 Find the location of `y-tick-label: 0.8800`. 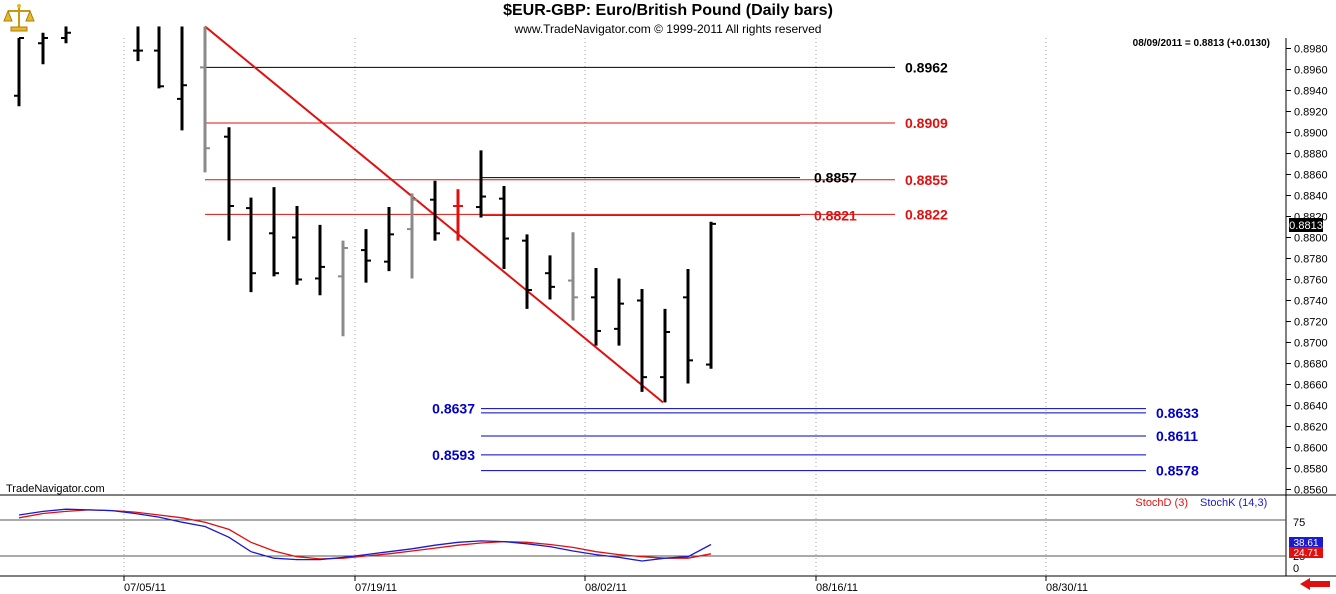

y-tick-label: 0.8800 is located at coordinates (1311, 239).